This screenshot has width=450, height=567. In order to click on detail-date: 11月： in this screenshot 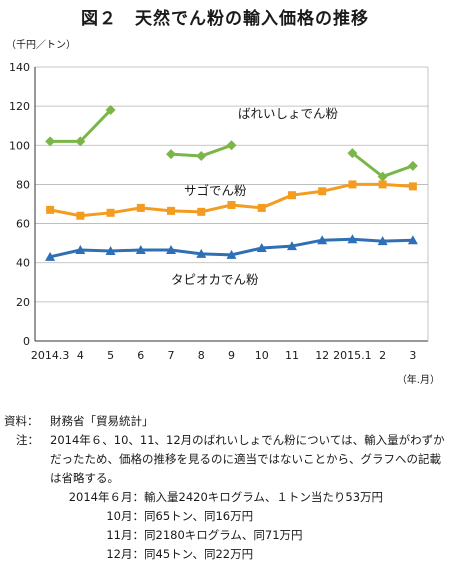, I will do `click(125, 535)`.